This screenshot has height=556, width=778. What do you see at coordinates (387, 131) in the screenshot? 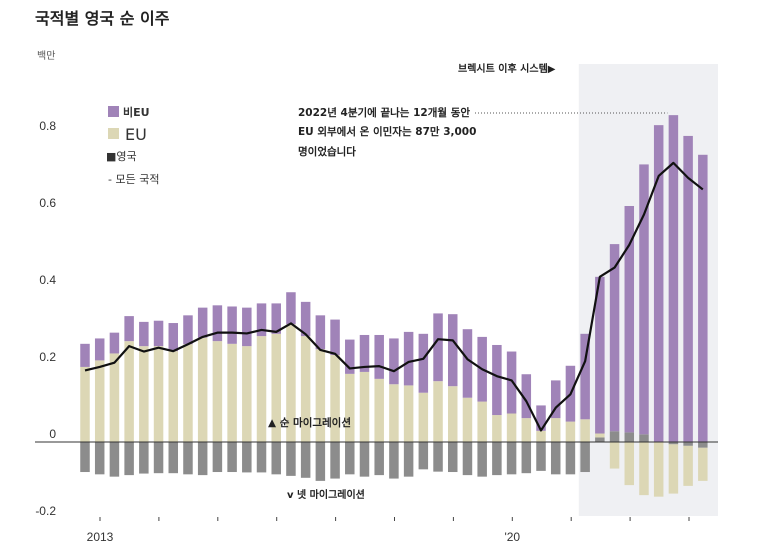
I see `callout-line-2: EU 외부에서 온 이민자는 87만 3,000` at bounding box center [387, 131].